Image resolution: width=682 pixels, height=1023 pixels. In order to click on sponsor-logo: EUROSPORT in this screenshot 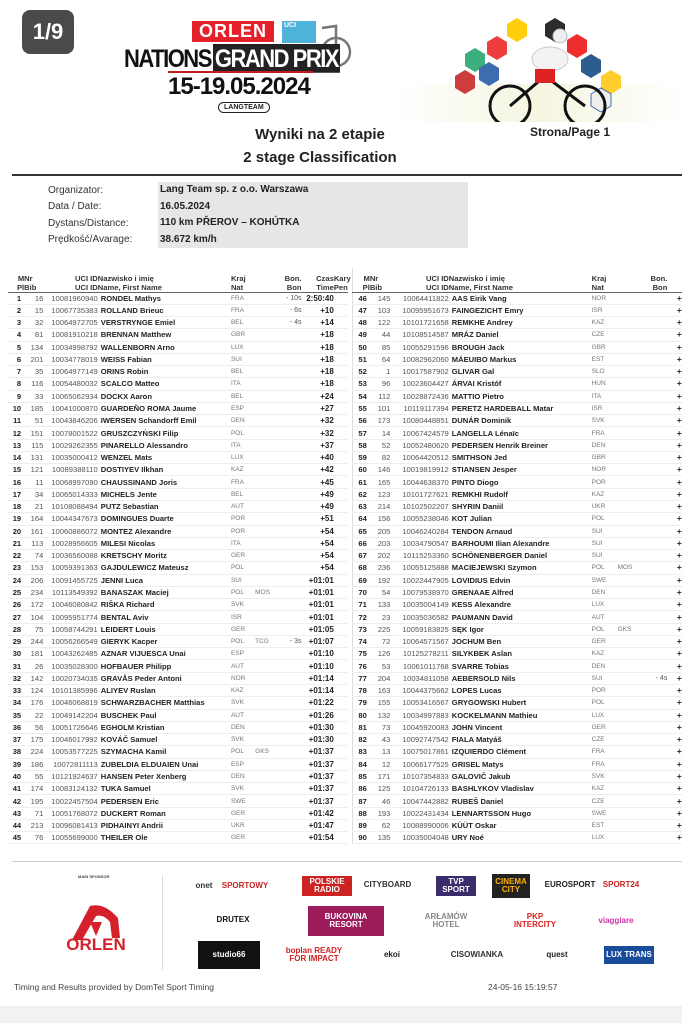, I will do `click(570, 885)`.